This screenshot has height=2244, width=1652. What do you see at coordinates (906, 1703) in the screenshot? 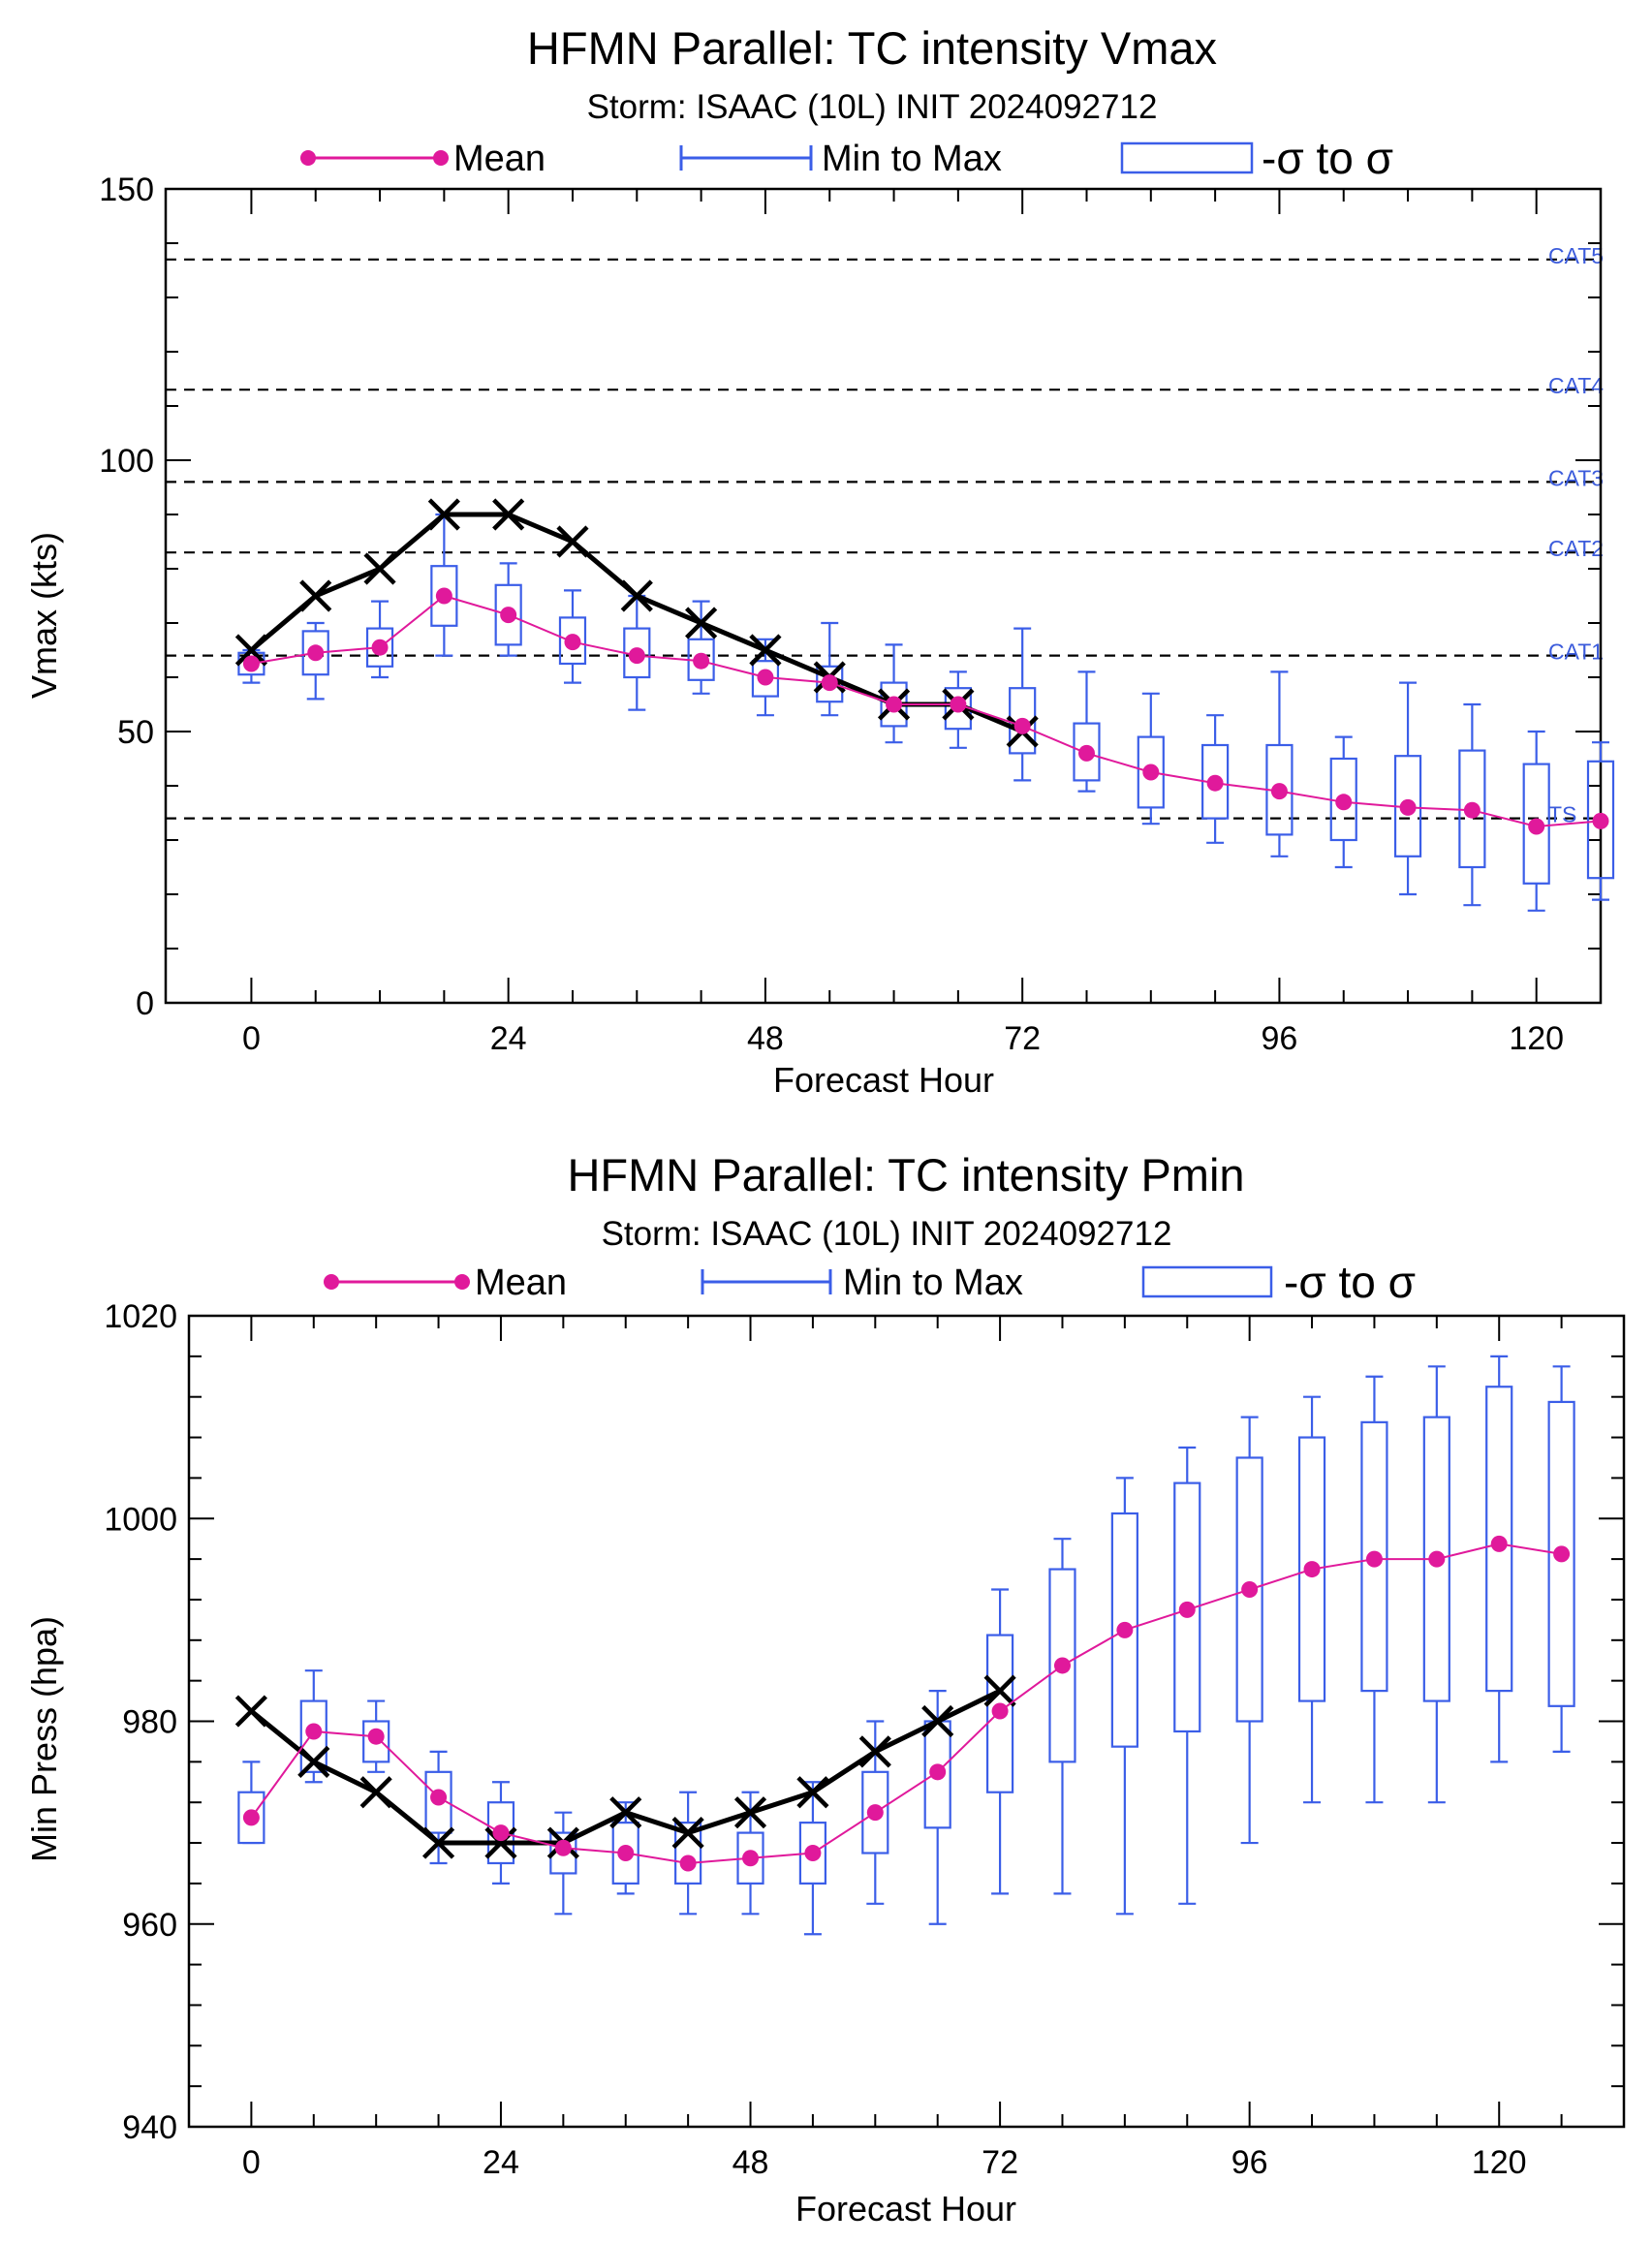
I see `mean-line` at bounding box center [906, 1703].